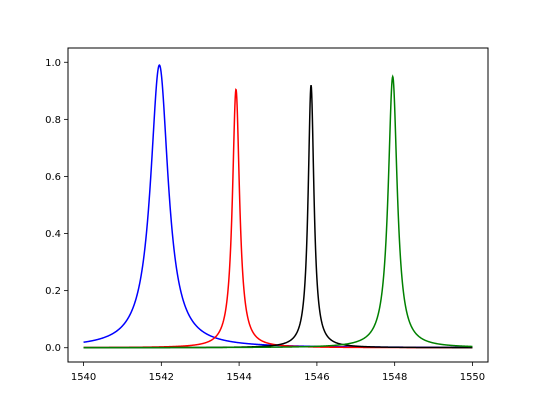 The width and height of the screenshot is (544, 408). I want to click on x-tick-label: 1544, so click(238, 377).